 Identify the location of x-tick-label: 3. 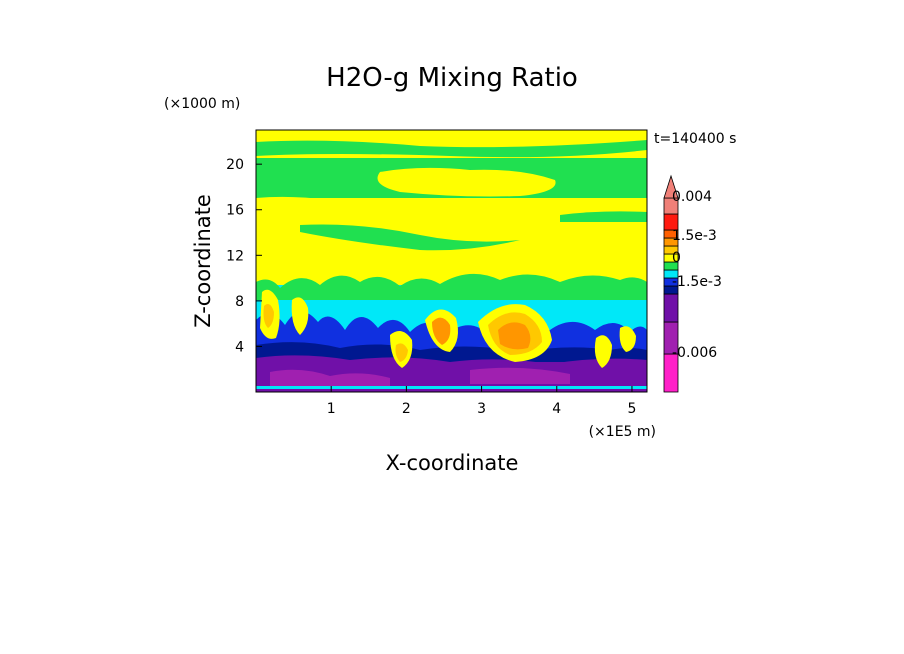
(481, 409).